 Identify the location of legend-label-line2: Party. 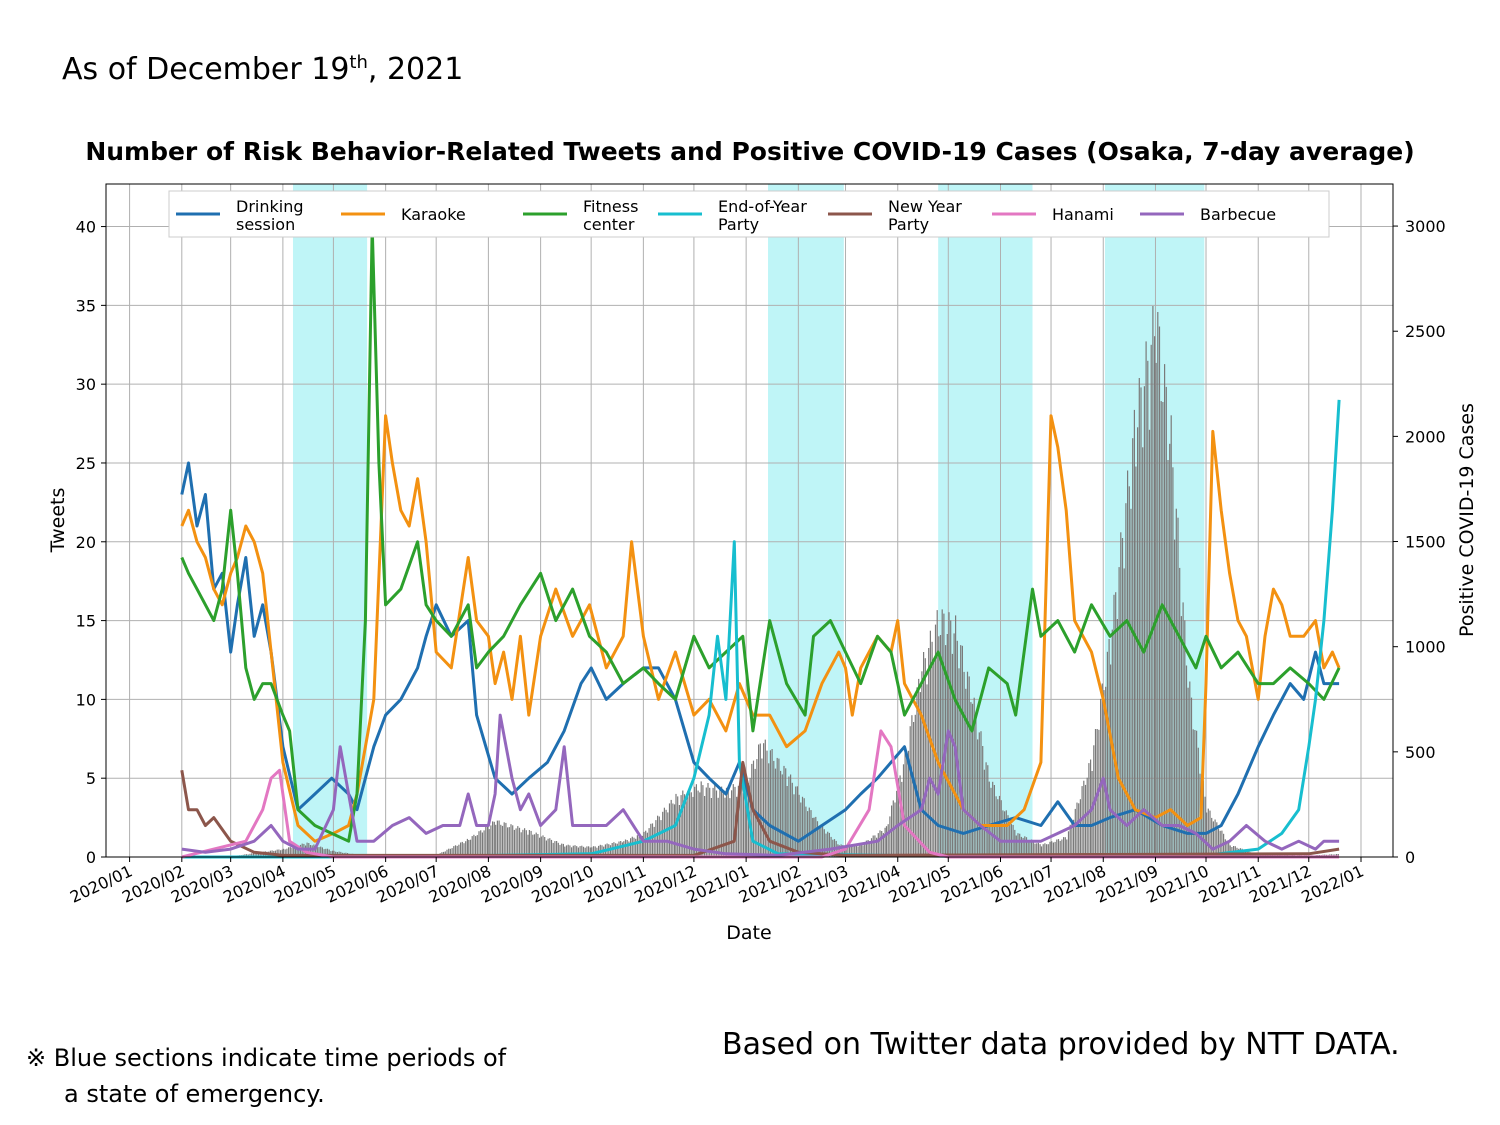
(908, 224).